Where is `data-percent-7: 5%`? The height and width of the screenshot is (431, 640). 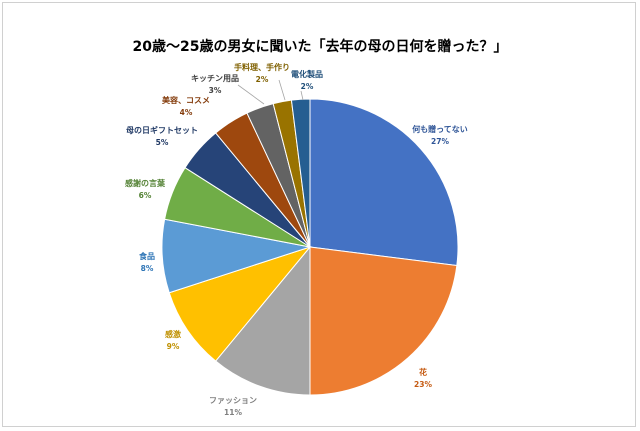 data-percent-7: 5% is located at coordinates (162, 142).